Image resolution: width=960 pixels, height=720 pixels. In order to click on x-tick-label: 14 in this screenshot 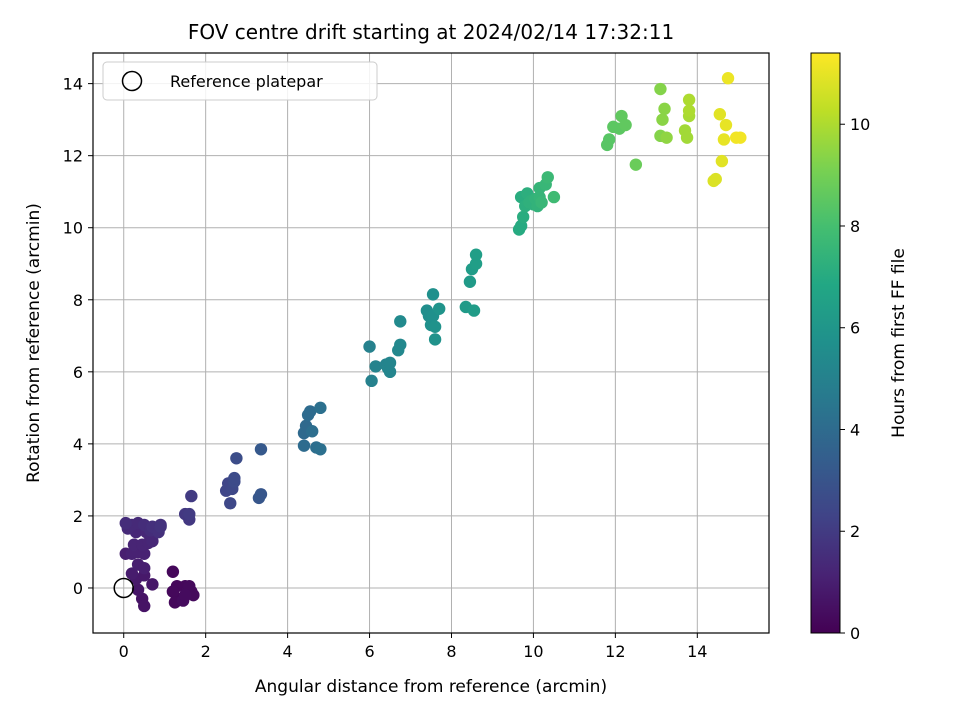, I will do `click(697, 651)`.